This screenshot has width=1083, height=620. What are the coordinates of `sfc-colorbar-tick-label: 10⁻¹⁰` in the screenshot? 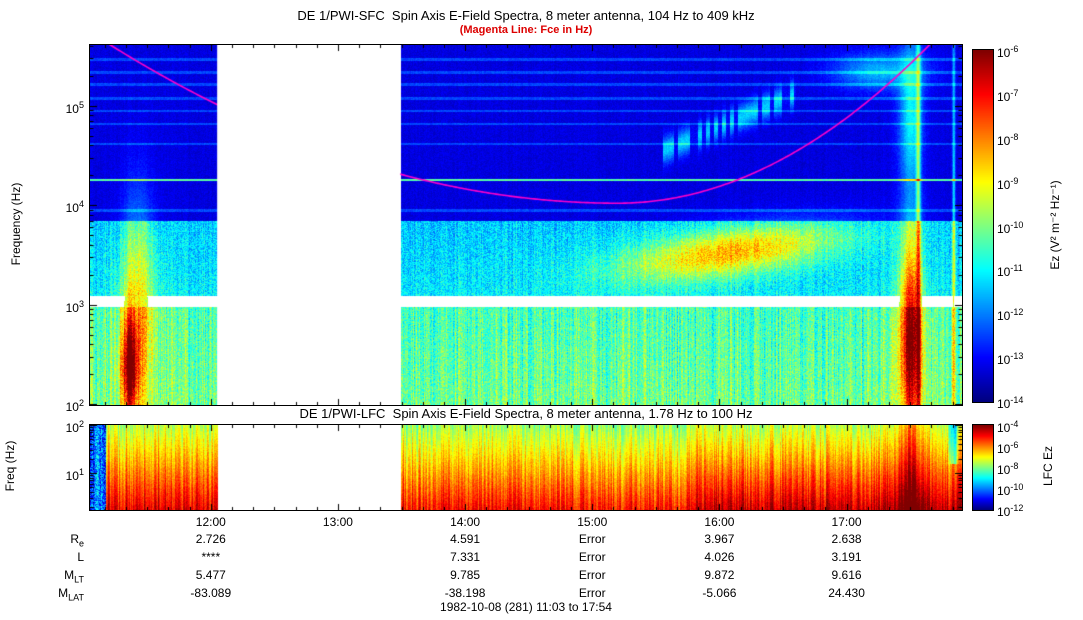 It's located at (1010, 227).